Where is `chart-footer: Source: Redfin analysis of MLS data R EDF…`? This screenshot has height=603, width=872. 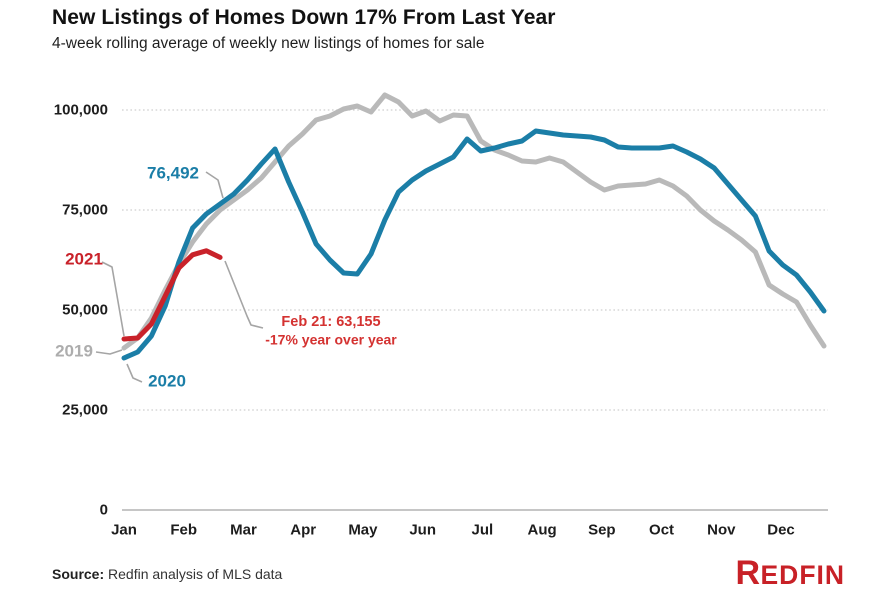 chart-footer: Source: Redfin analysis of MLS data R EDF… is located at coordinates (436, 576).